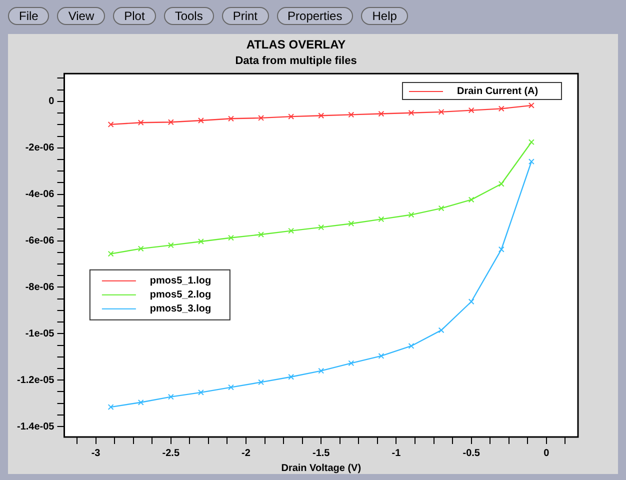  What do you see at coordinates (40, 287) in the screenshot?
I see `y-tick-label: -8e-06` at bounding box center [40, 287].